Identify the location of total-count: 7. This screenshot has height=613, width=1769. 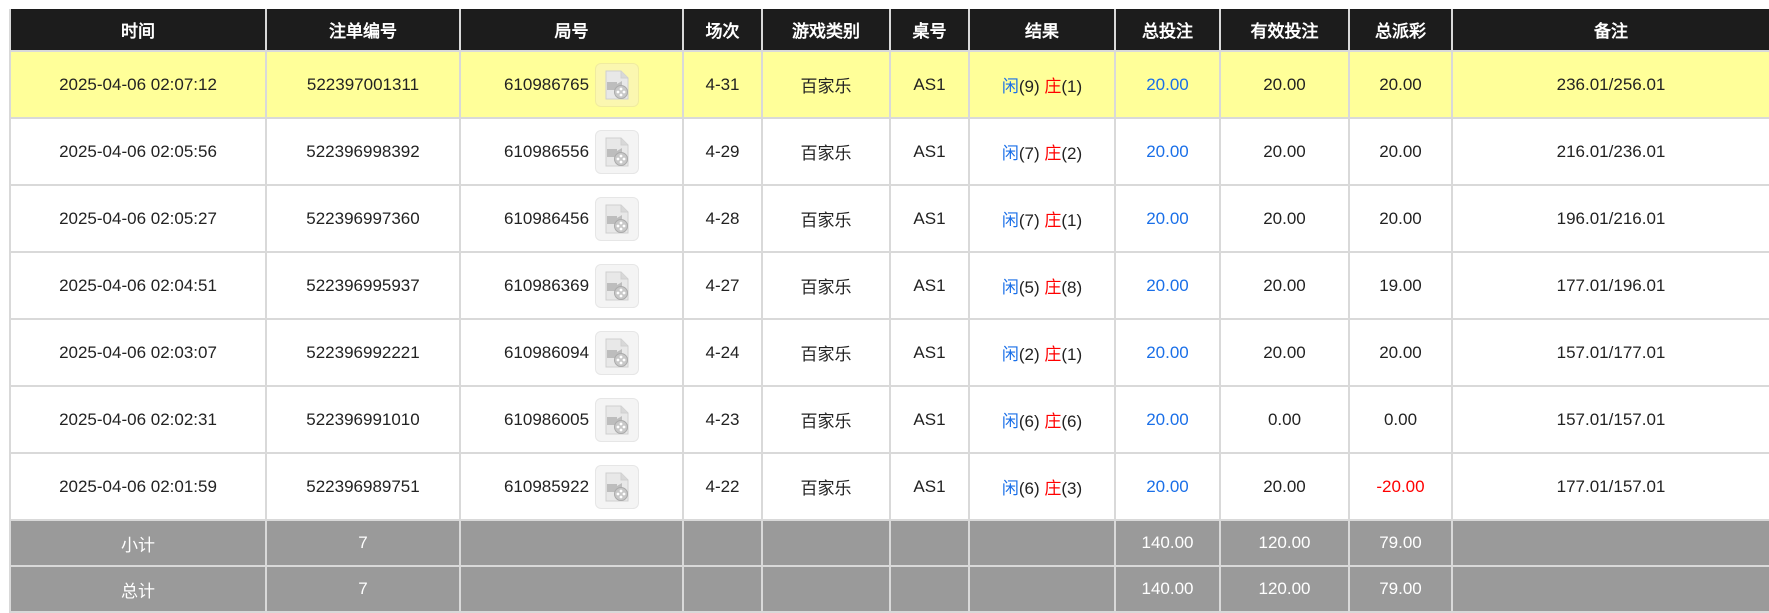
(363, 589).